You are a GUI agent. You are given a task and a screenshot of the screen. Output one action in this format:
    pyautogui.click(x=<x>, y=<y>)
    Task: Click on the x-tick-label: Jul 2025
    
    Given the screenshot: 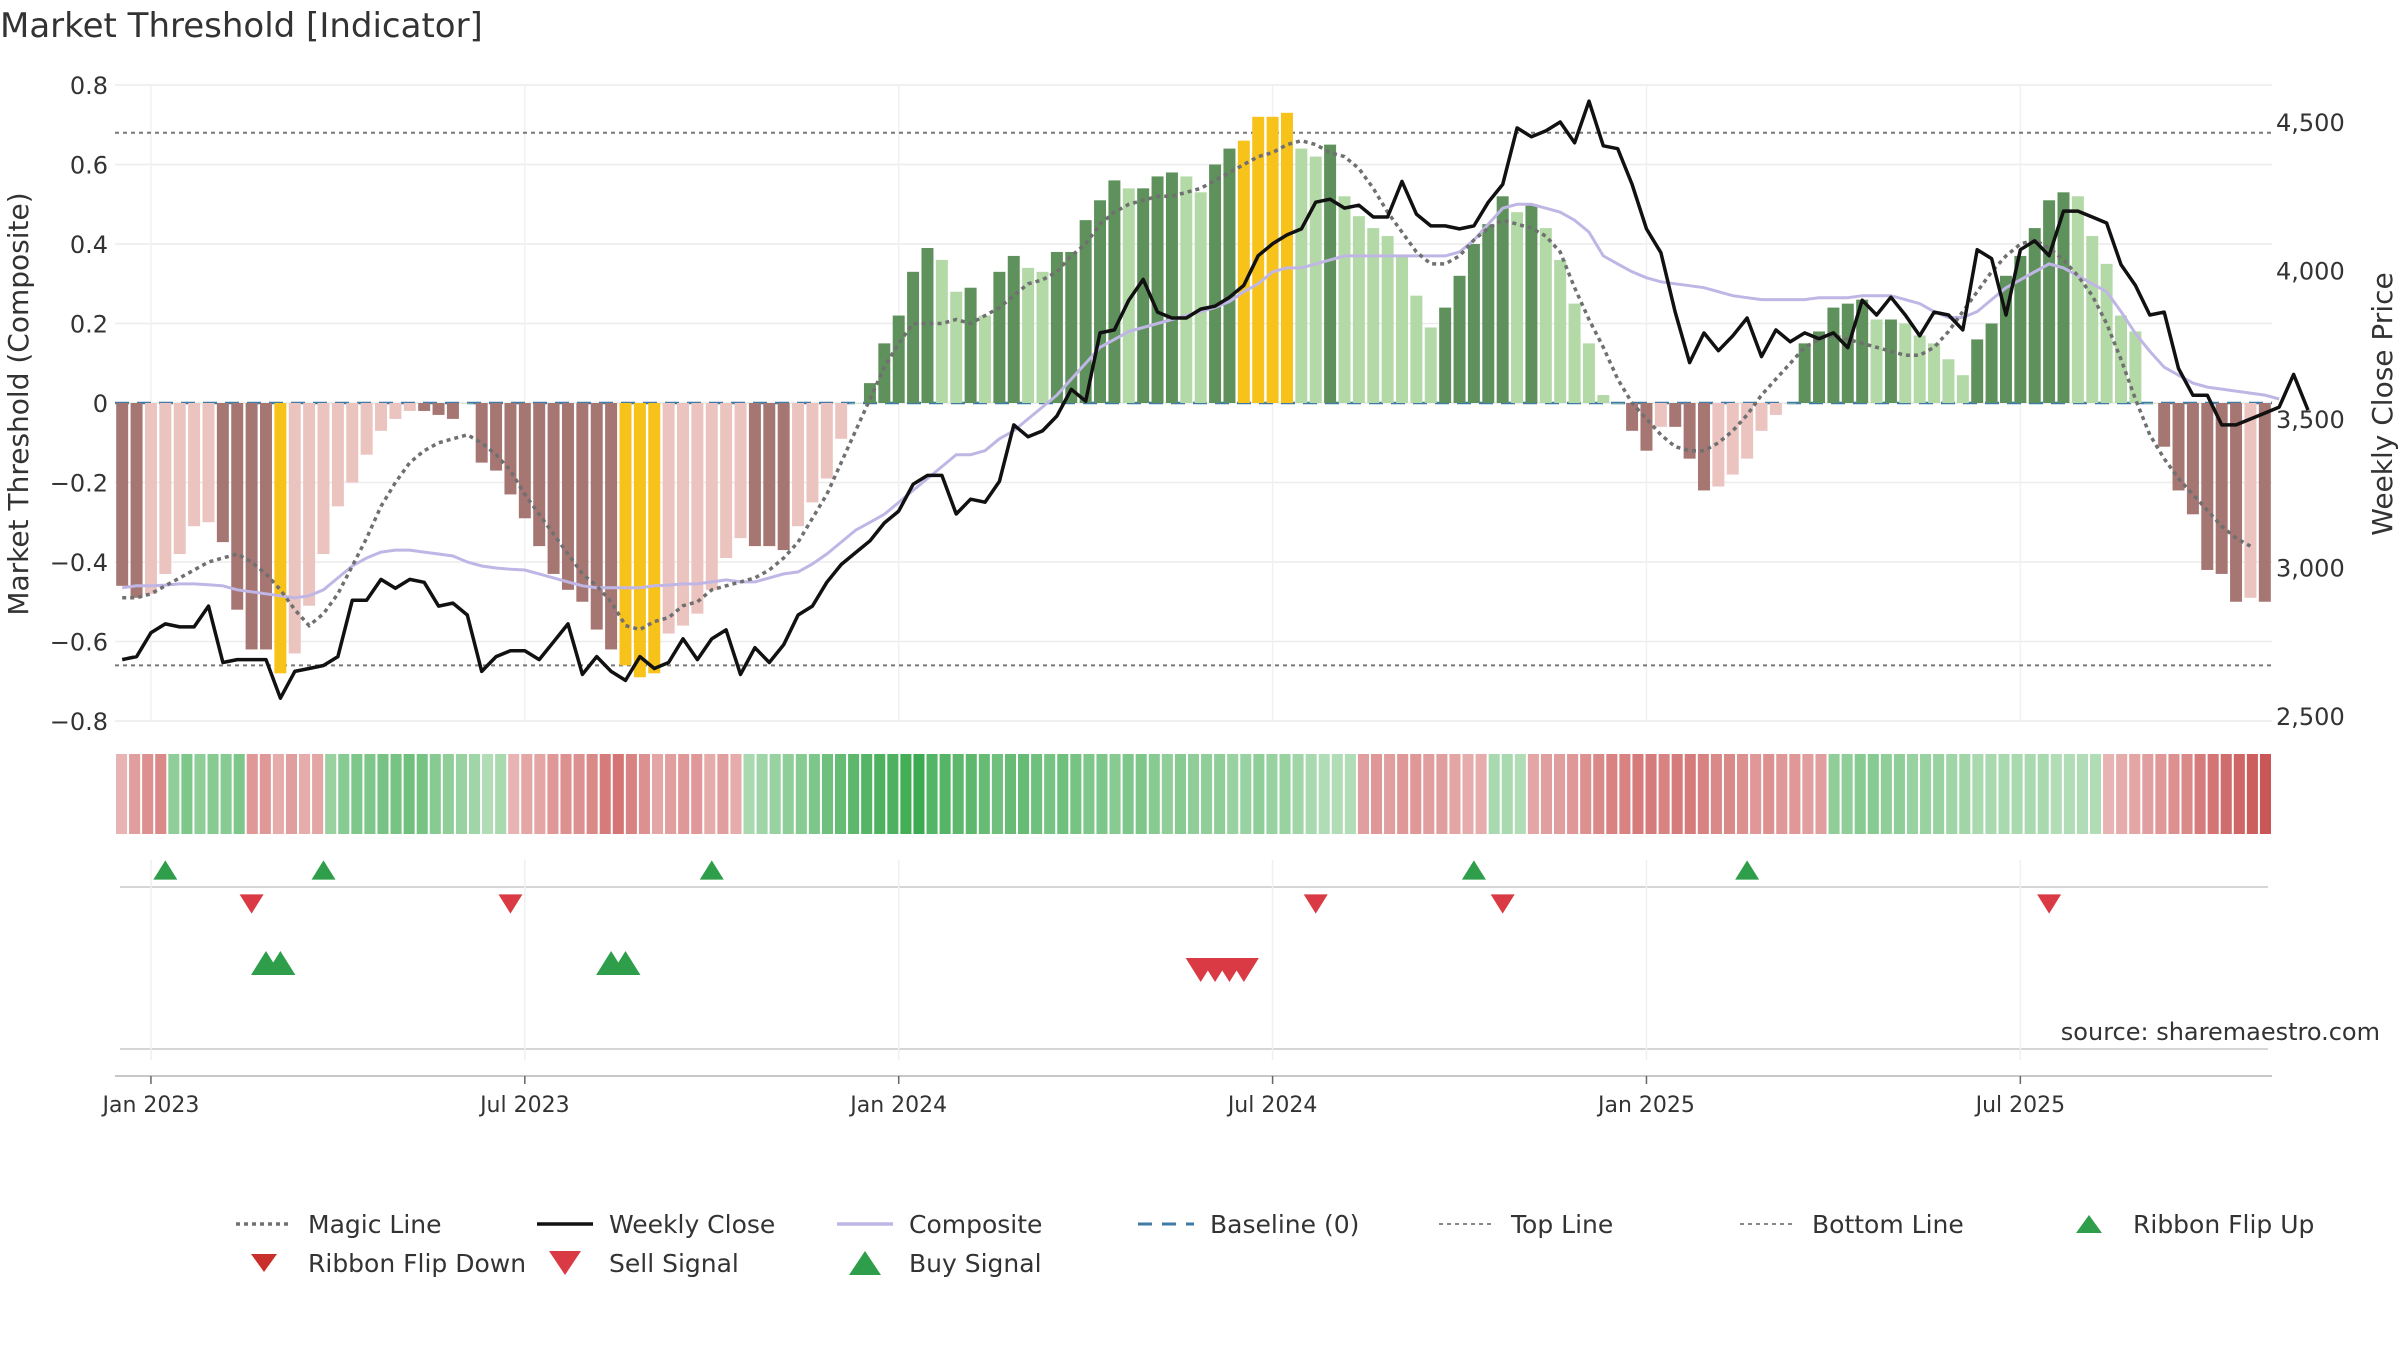 What is the action you would take?
    pyautogui.click(x=2020, y=1105)
    